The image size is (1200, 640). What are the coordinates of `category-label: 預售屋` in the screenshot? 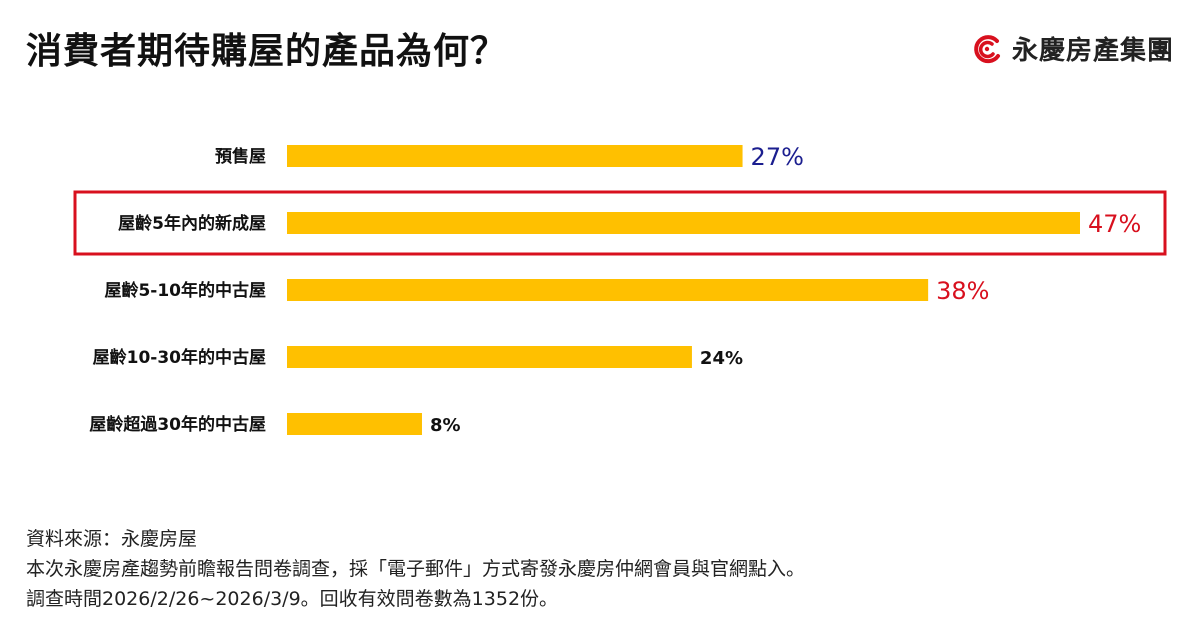 It's located at (240, 156).